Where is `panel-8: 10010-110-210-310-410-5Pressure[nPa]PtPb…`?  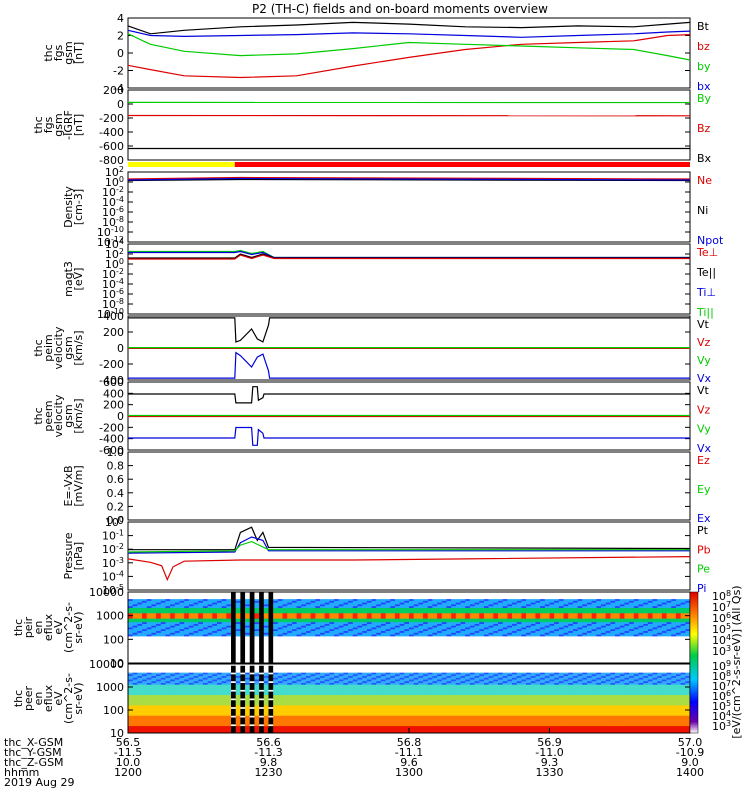 panel-8: 10010-110-210-310-410-5Pressure[nPa]PtPb… is located at coordinates (386, 556).